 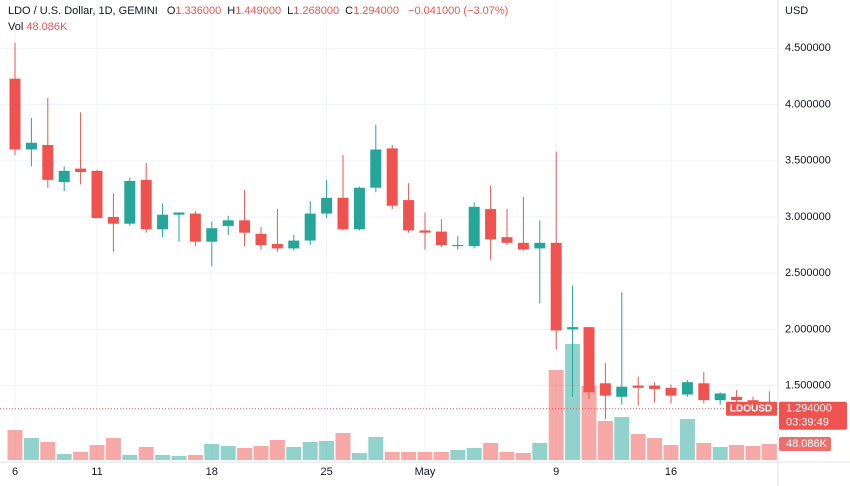 What do you see at coordinates (171, 11) in the screenshot?
I see `field-key: O` at bounding box center [171, 11].